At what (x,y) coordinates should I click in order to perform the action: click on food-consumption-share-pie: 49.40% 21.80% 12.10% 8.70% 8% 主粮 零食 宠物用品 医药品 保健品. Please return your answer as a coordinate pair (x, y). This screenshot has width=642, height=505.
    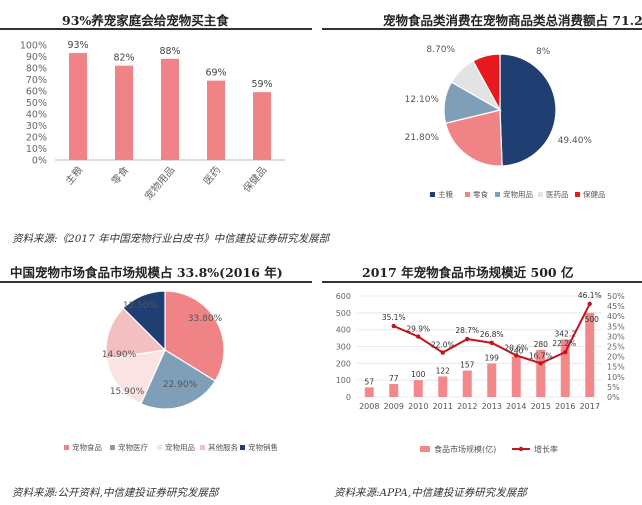
    Looking at the image, I should click on (505, 122).